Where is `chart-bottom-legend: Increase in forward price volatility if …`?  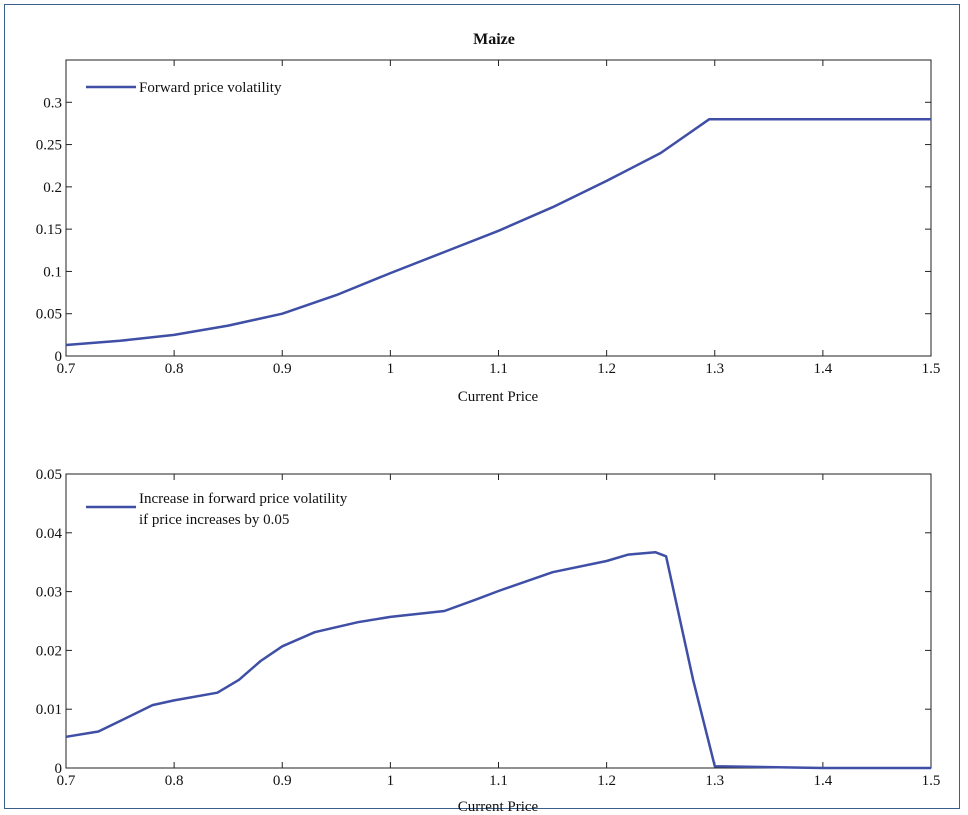 chart-bottom-legend: Increase in forward price volatility if … is located at coordinates (217, 509).